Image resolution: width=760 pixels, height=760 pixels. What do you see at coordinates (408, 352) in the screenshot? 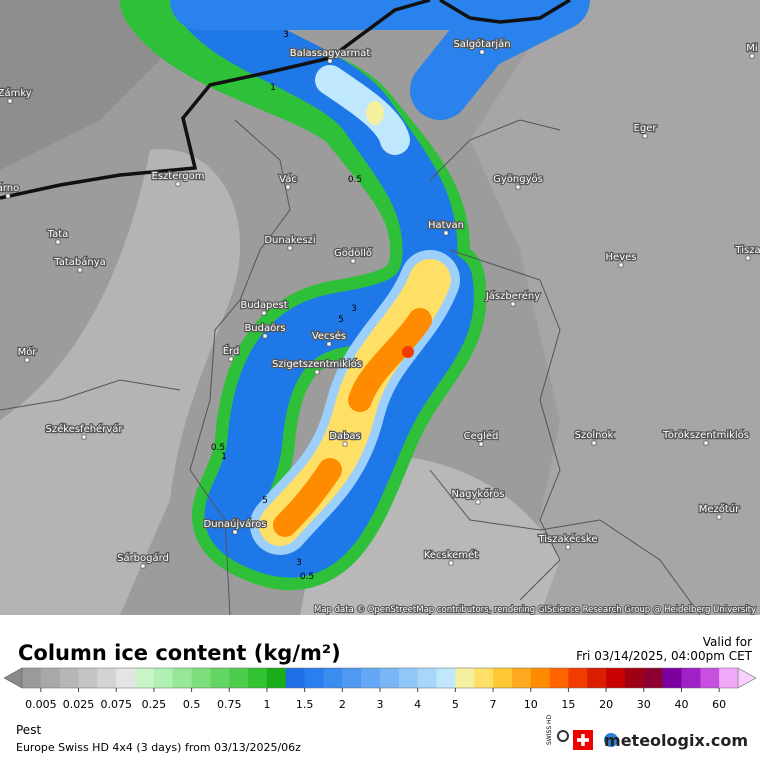
I see `field-peak` at bounding box center [408, 352].